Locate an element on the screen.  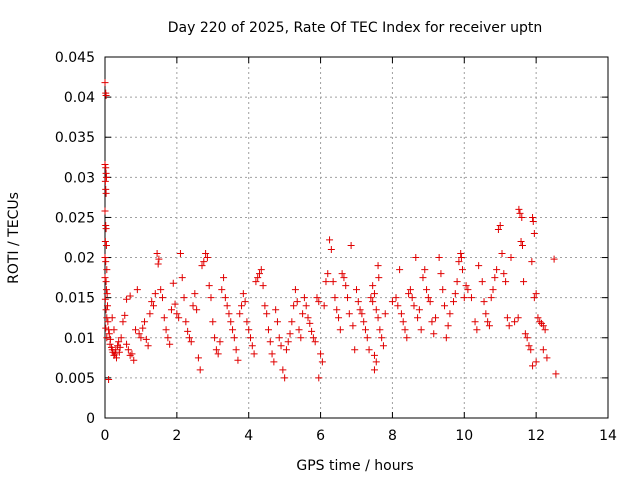
x-axis-label: GPS time / hours is located at coordinates (354, 466).